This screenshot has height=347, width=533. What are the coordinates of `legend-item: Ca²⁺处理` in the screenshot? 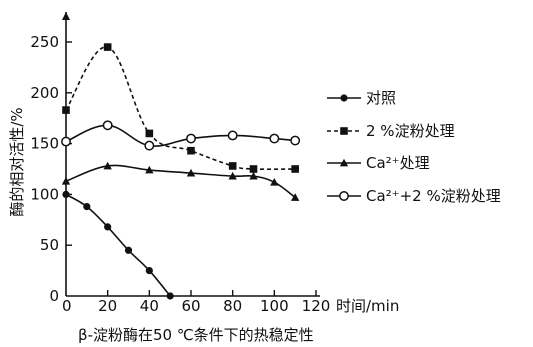 It's located at (378, 163).